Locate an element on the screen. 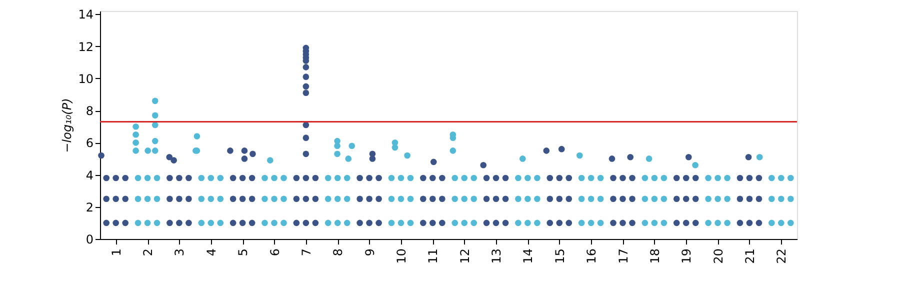 Image resolution: width=900 pixels, height=300 pixels. y-tick-label: 0 is located at coordinates (90, 239).